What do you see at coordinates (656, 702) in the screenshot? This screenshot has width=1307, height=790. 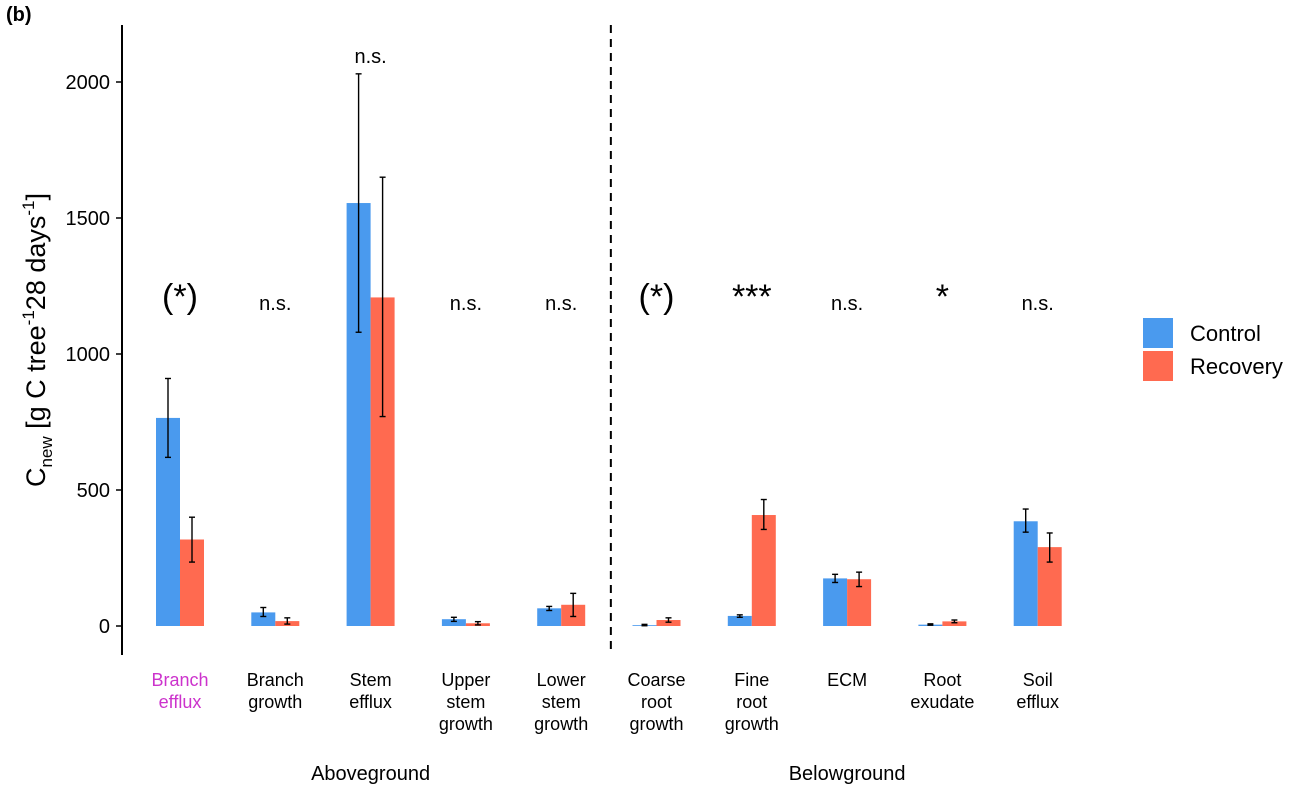 I see `x-tick-label-5-1: root` at bounding box center [656, 702].